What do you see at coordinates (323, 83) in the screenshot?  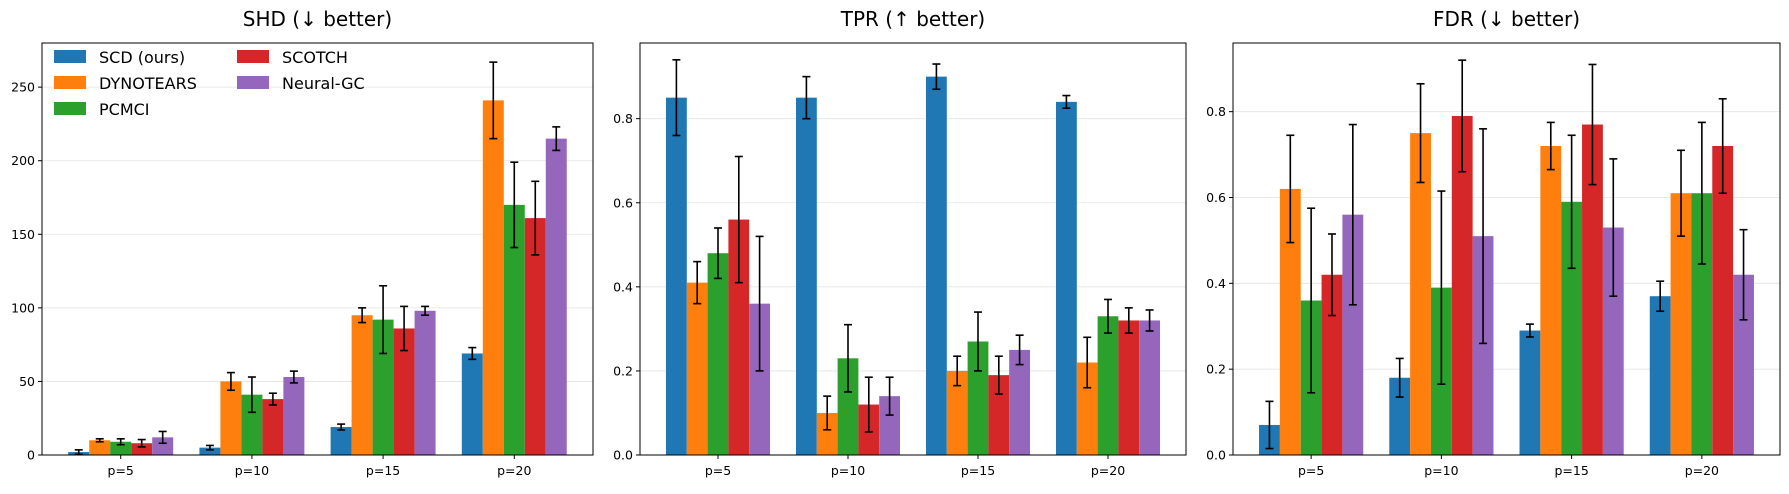 I see `legend-label: Neural-GC` at bounding box center [323, 83].